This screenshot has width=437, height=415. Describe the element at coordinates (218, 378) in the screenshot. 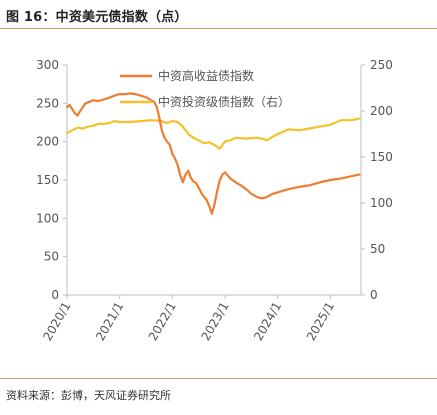

I see `bottom-rule` at that location.